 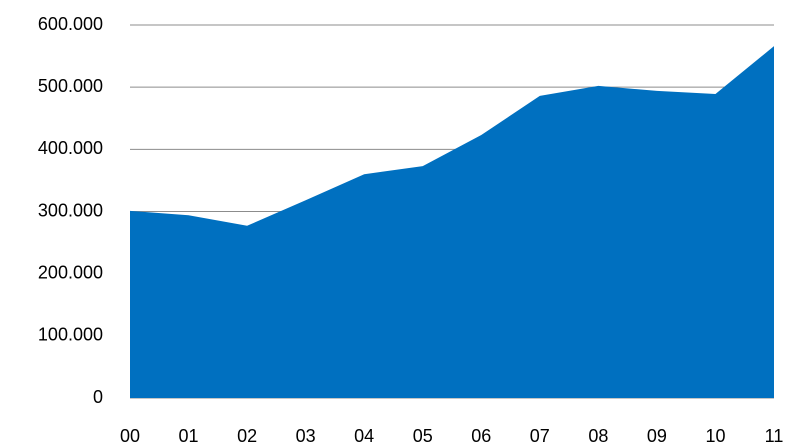 What do you see at coordinates (70, 86) in the screenshot?
I see `y-tick-label: 500.000` at bounding box center [70, 86].